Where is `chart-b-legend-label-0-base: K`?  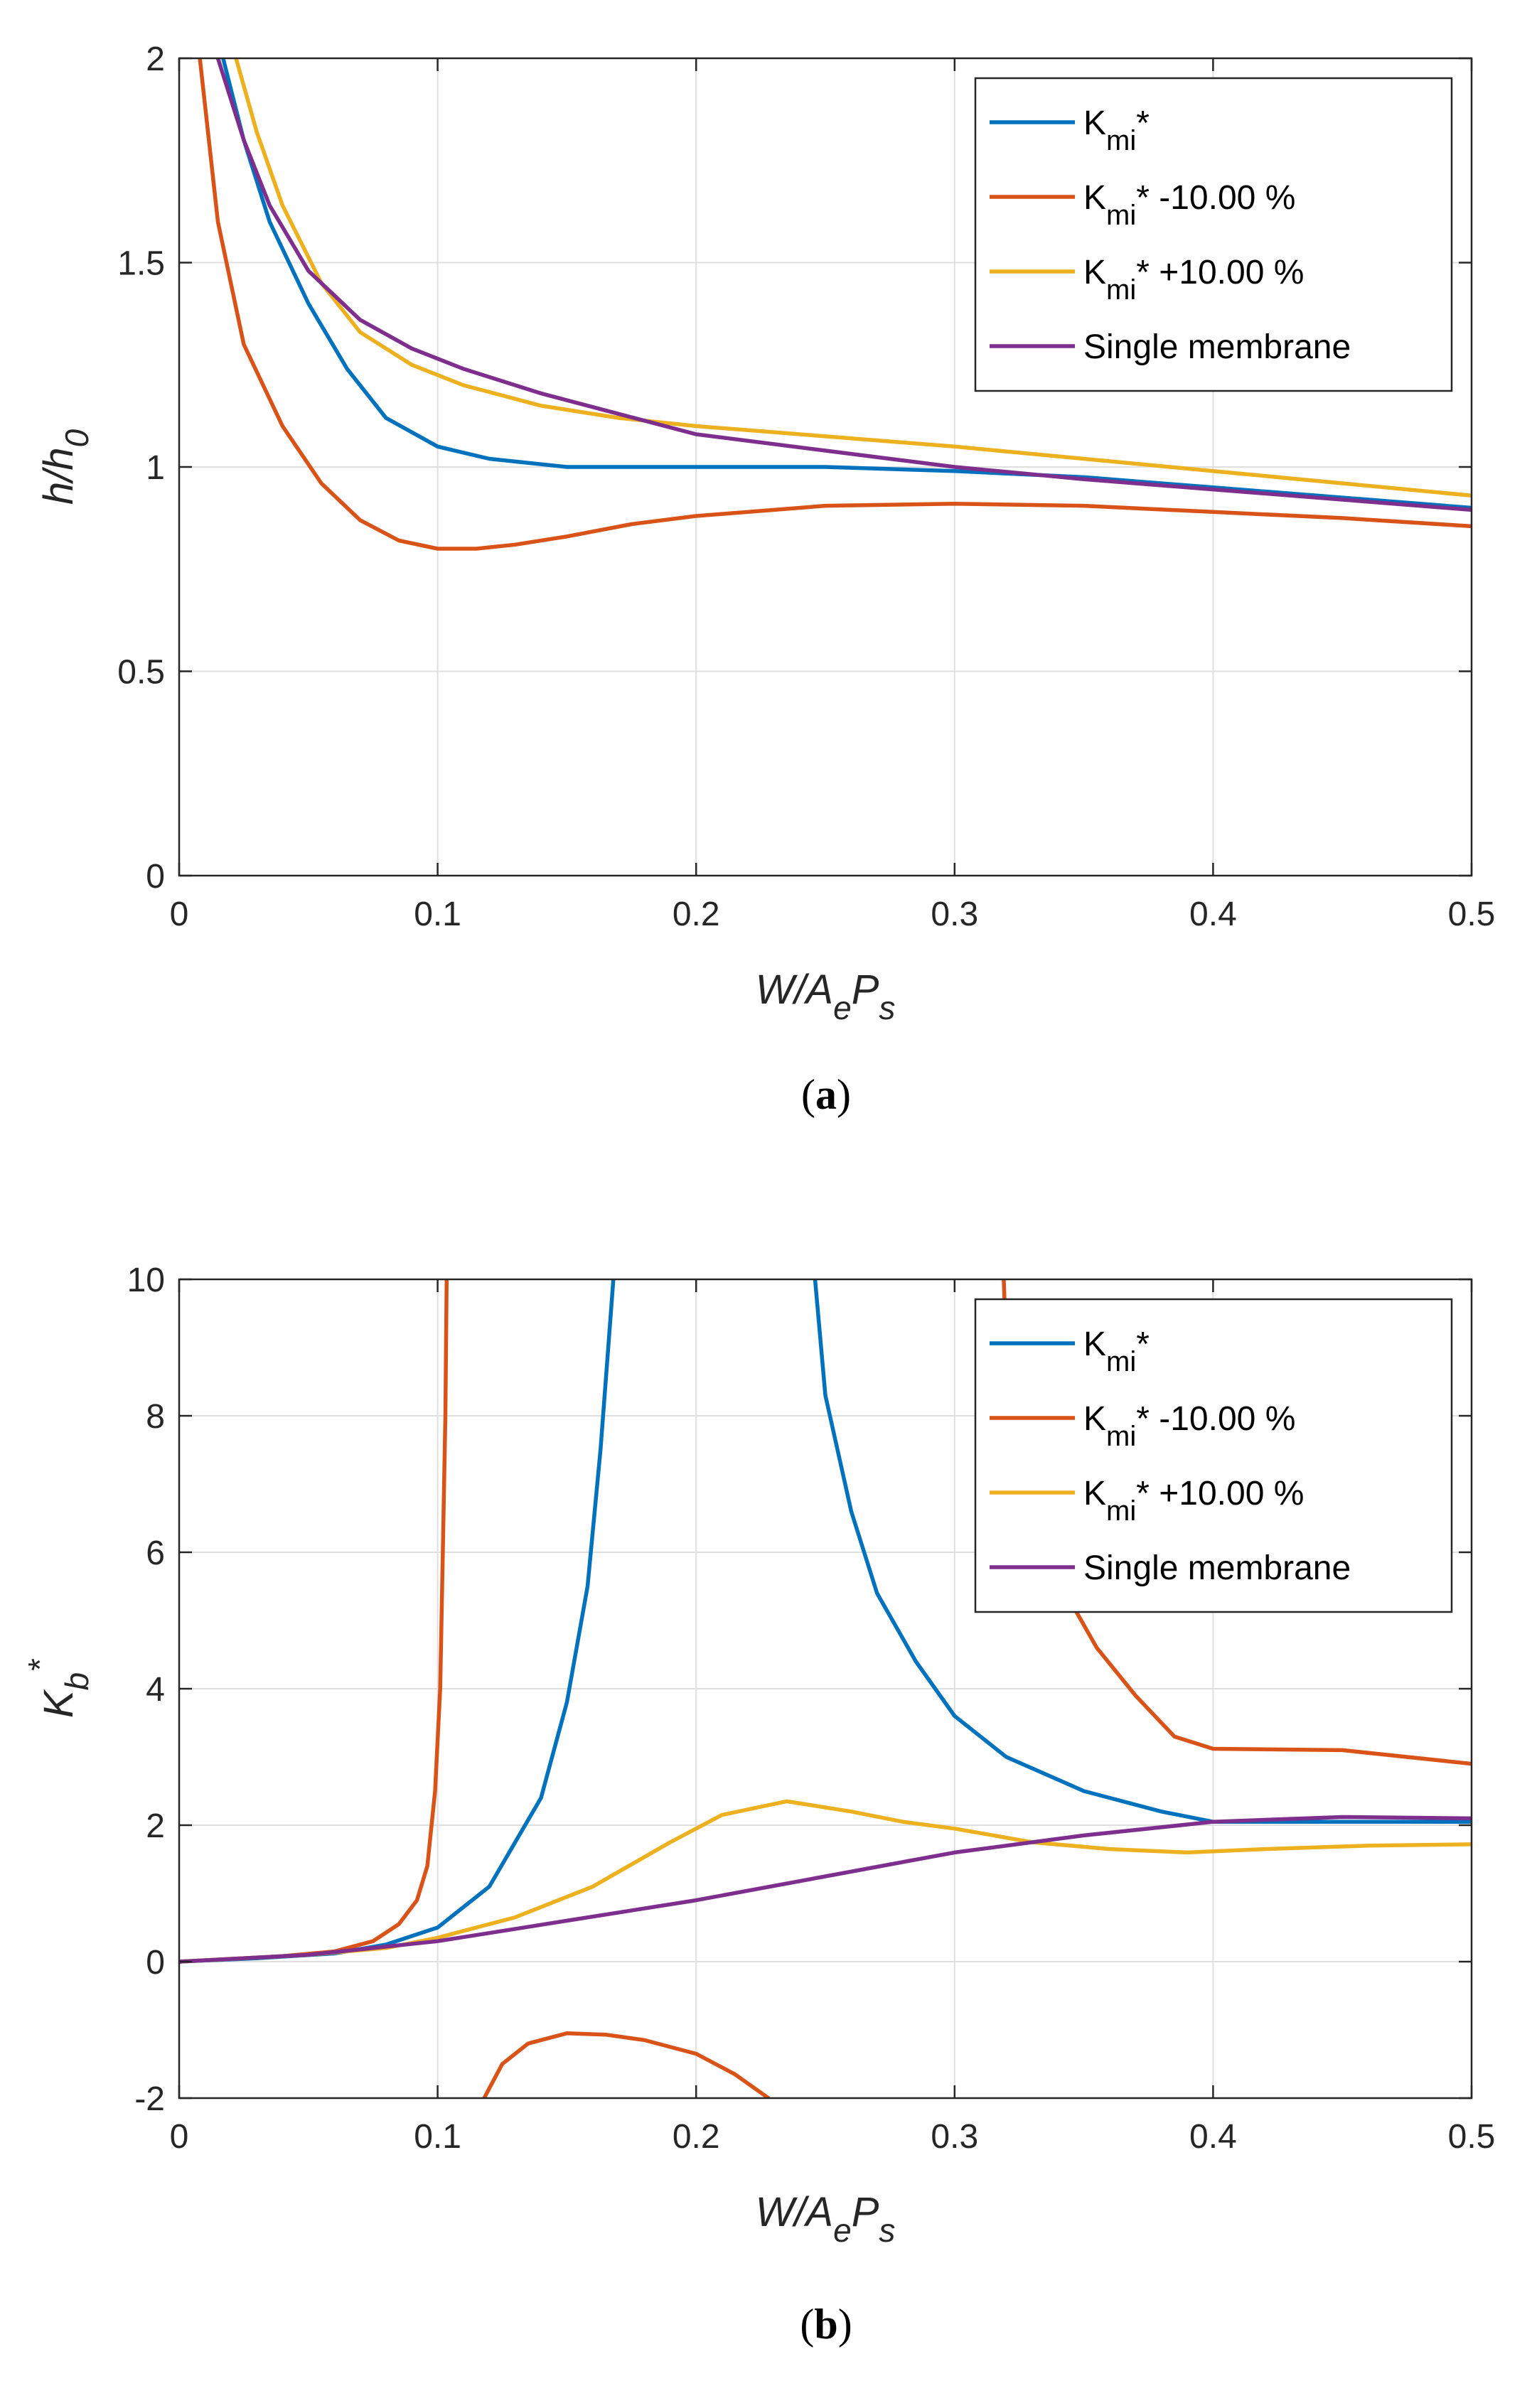
chart-b-legend-label-0-base: K is located at coordinates (1094, 1344).